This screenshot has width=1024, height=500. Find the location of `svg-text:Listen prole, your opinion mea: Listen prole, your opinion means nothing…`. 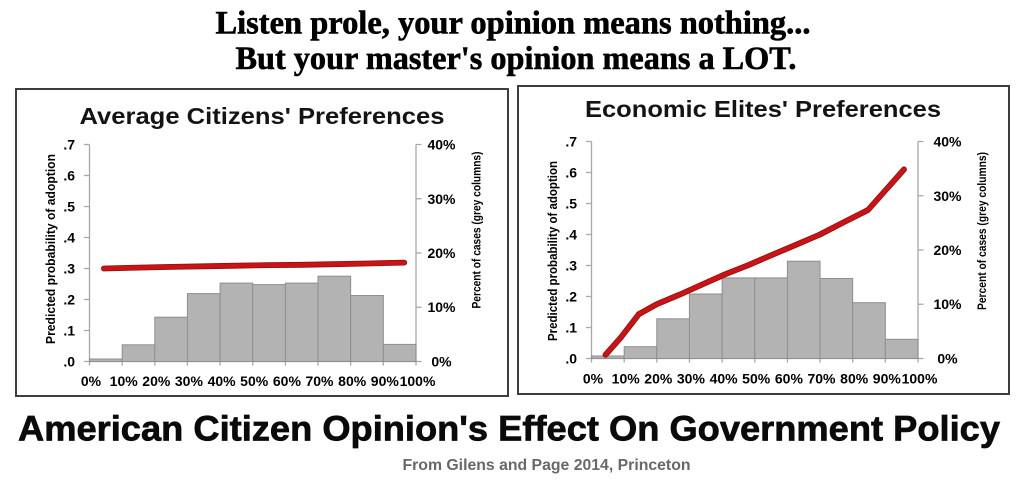

svg-text:Listen prole, your opinion mea: Listen prole, your opinion means nothing… is located at coordinates (513, 24).